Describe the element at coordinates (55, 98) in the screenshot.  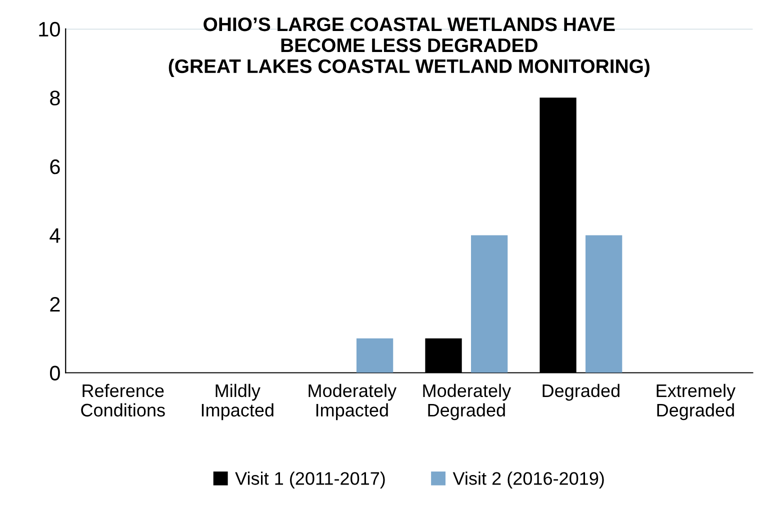
I see `y-tick-label: 8` at that location.